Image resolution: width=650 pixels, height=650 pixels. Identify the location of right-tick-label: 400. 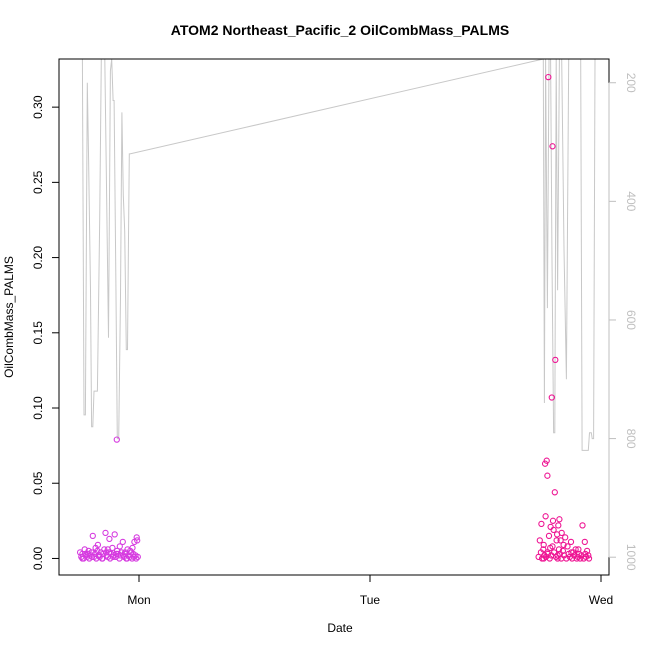
(631, 201).